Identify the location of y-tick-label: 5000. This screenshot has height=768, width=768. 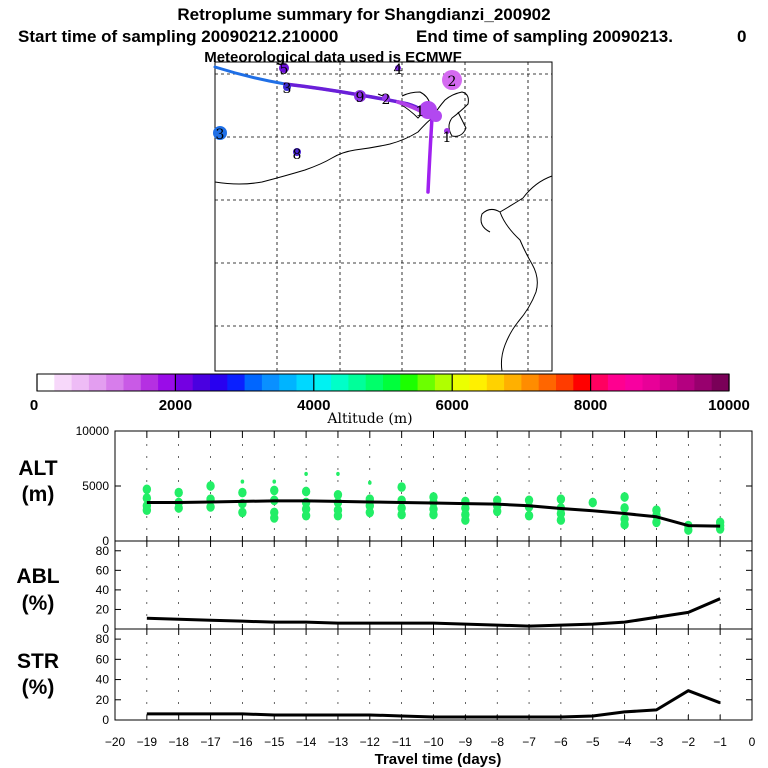
(95, 486).